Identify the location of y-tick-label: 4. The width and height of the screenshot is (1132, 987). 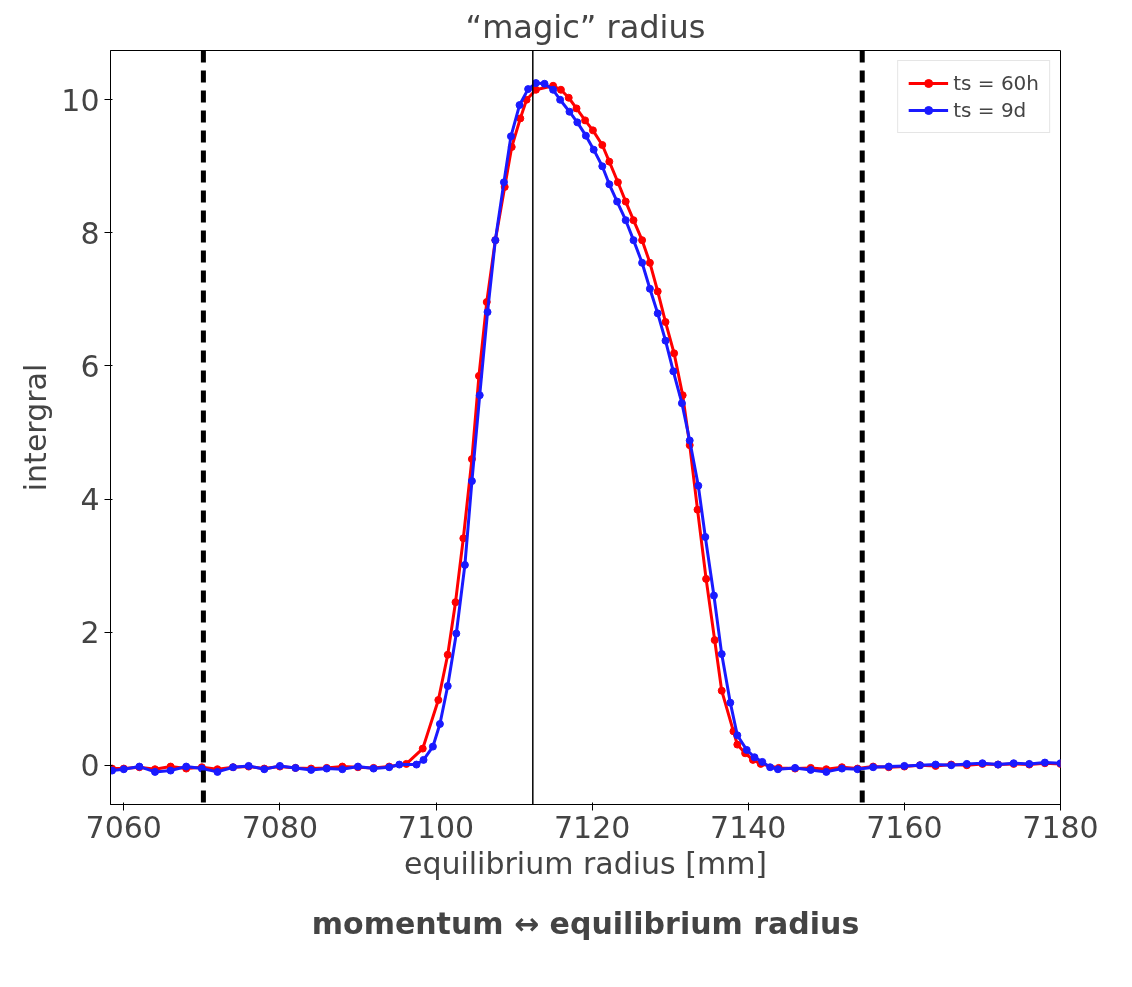
(90, 500).